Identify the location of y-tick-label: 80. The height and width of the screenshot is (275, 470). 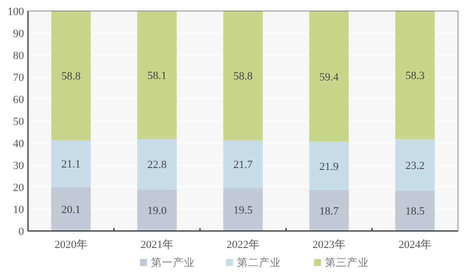
(18, 56).